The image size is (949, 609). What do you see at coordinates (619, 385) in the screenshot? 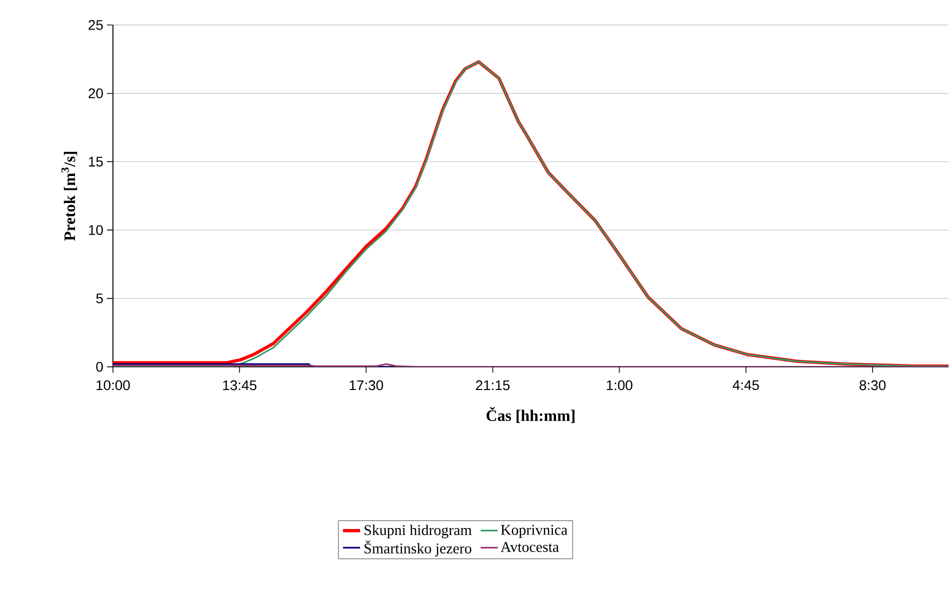
I see `x-tick-label: 1:00` at bounding box center [619, 385].